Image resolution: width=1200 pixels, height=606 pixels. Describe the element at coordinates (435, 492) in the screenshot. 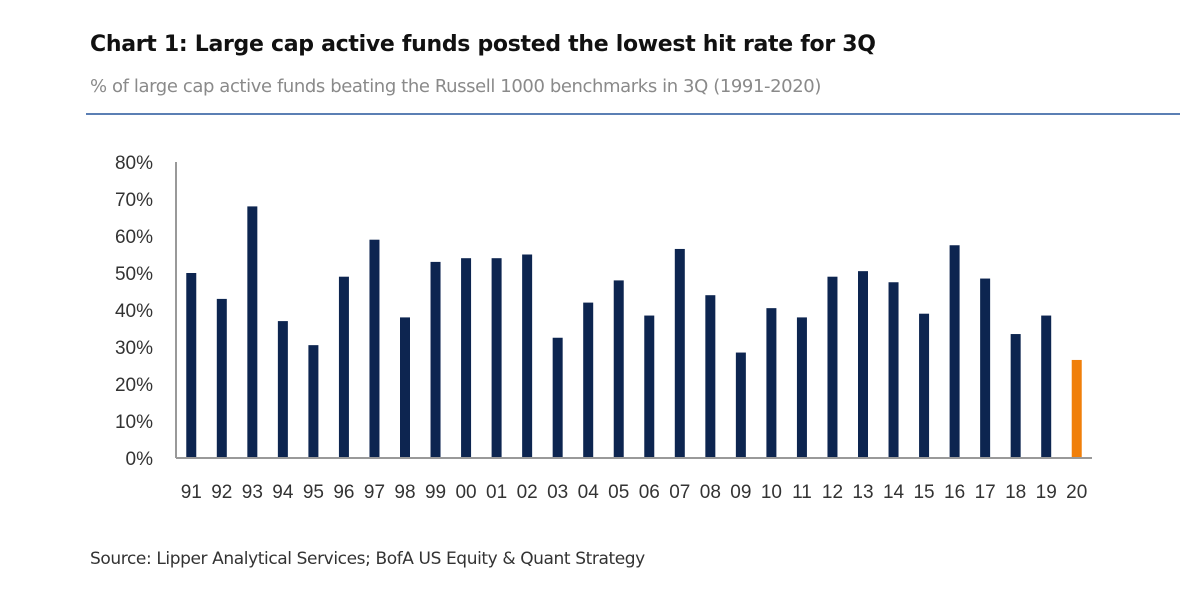

I see `x-tick-label: 99` at that location.